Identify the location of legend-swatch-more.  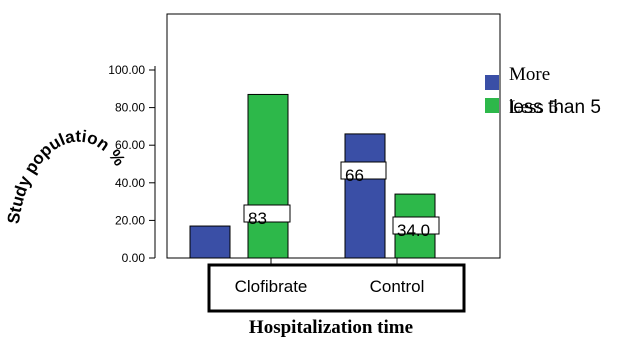
(492, 82).